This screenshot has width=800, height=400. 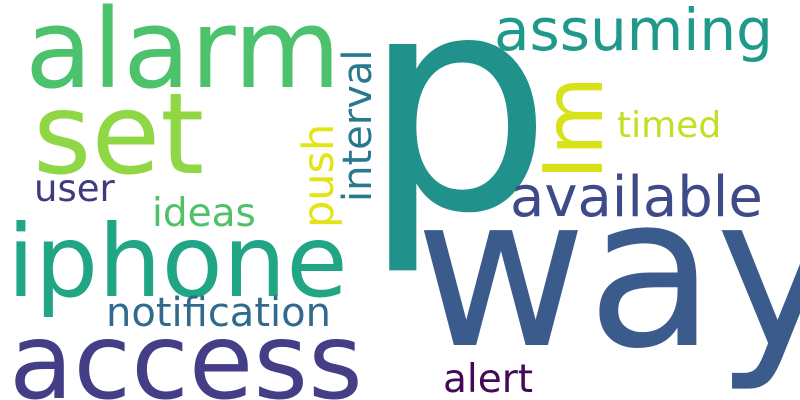 What do you see at coordinates (636, 197) in the screenshot?
I see `word-available: available` at bounding box center [636, 197].